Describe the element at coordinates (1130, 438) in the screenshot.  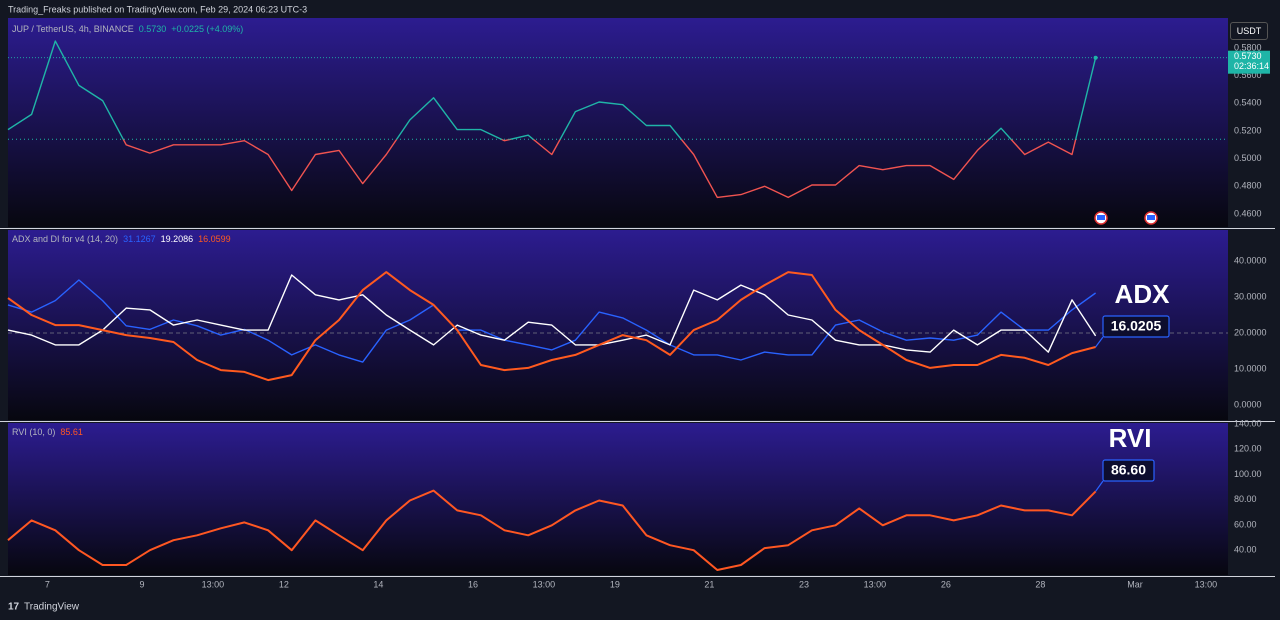
I see `annotation-title: RVI` at that location.